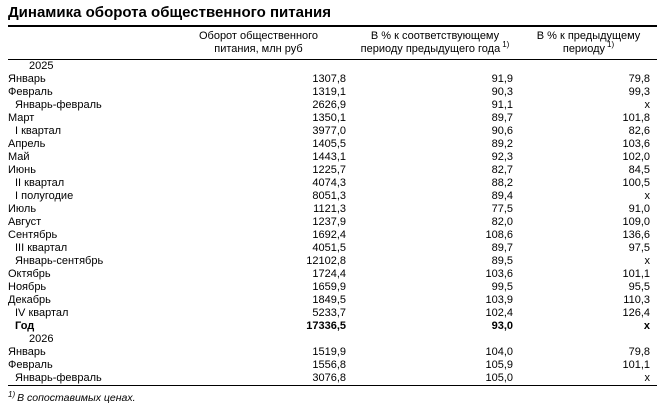  I want to click on turnover-value: 4074,3, so click(329, 183).